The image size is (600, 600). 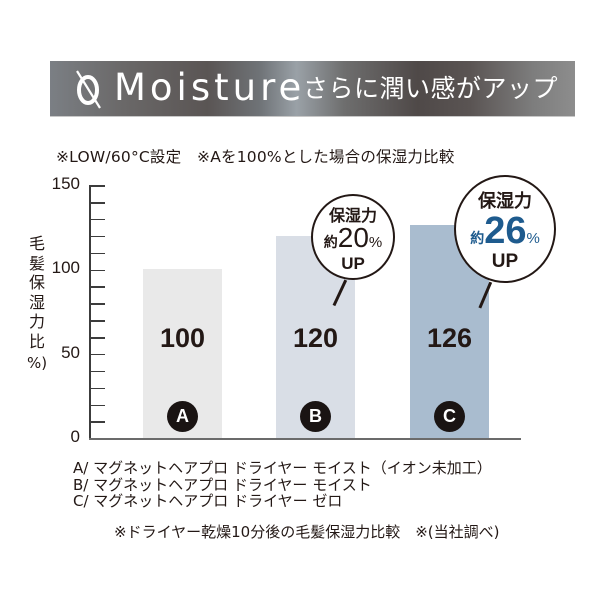 What do you see at coordinates (533, 238) in the screenshot?
I see `callout-c-percent: %` at bounding box center [533, 238].